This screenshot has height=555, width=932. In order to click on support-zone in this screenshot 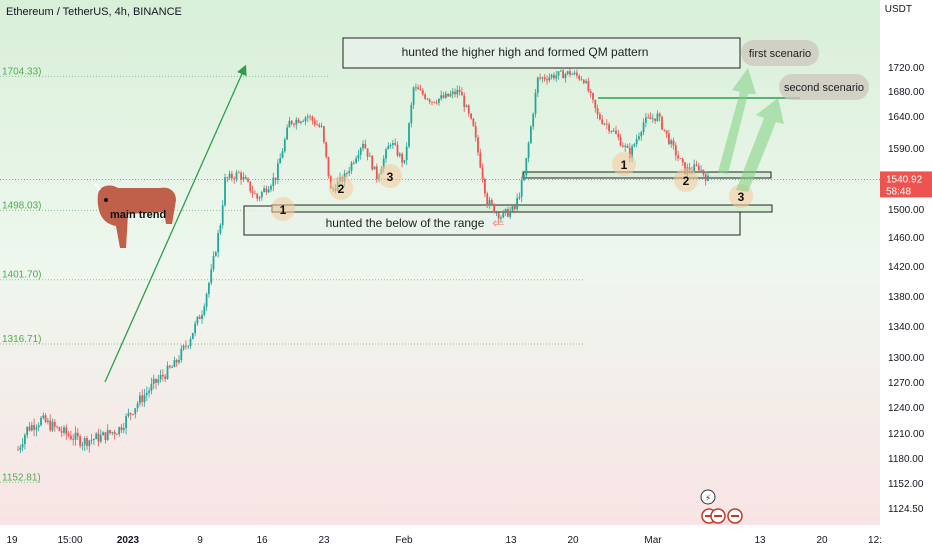, I will do `click(522, 208)`.